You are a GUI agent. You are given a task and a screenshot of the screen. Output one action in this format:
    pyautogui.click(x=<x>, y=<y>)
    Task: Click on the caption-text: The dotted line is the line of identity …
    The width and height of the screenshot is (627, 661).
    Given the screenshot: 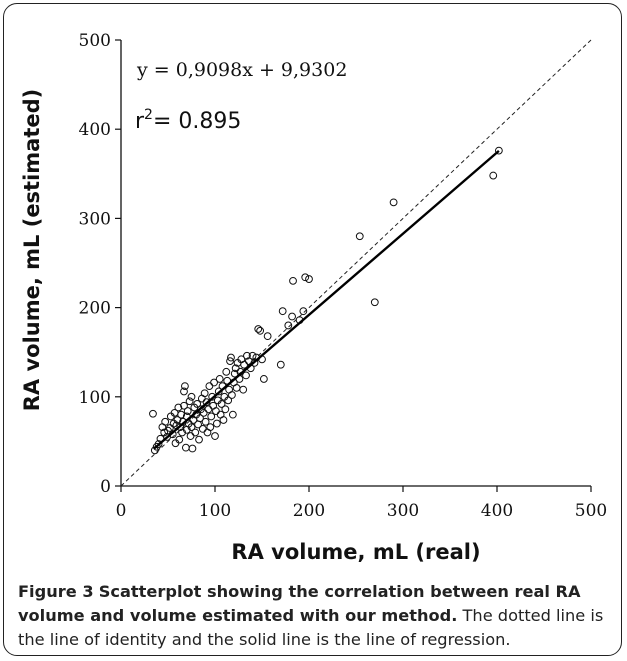 What is the action you would take?
    pyautogui.click(x=311, y=627)
    